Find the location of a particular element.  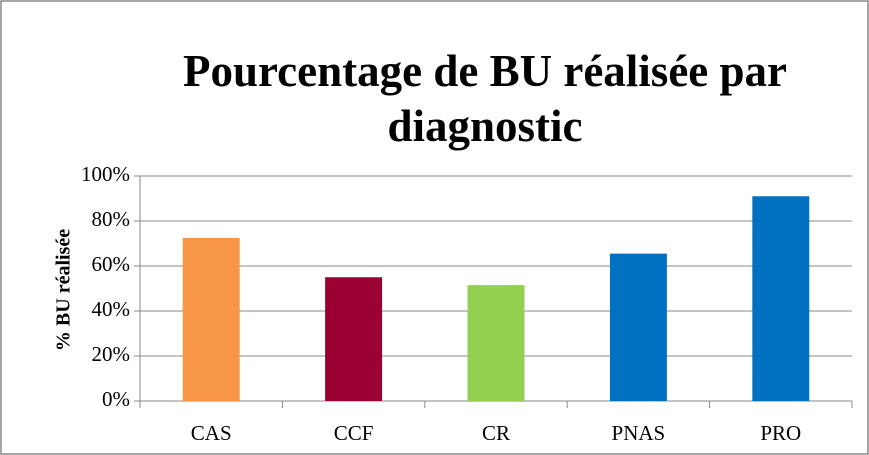

y-tick-label: 20% is located at coordinates (111, 354).